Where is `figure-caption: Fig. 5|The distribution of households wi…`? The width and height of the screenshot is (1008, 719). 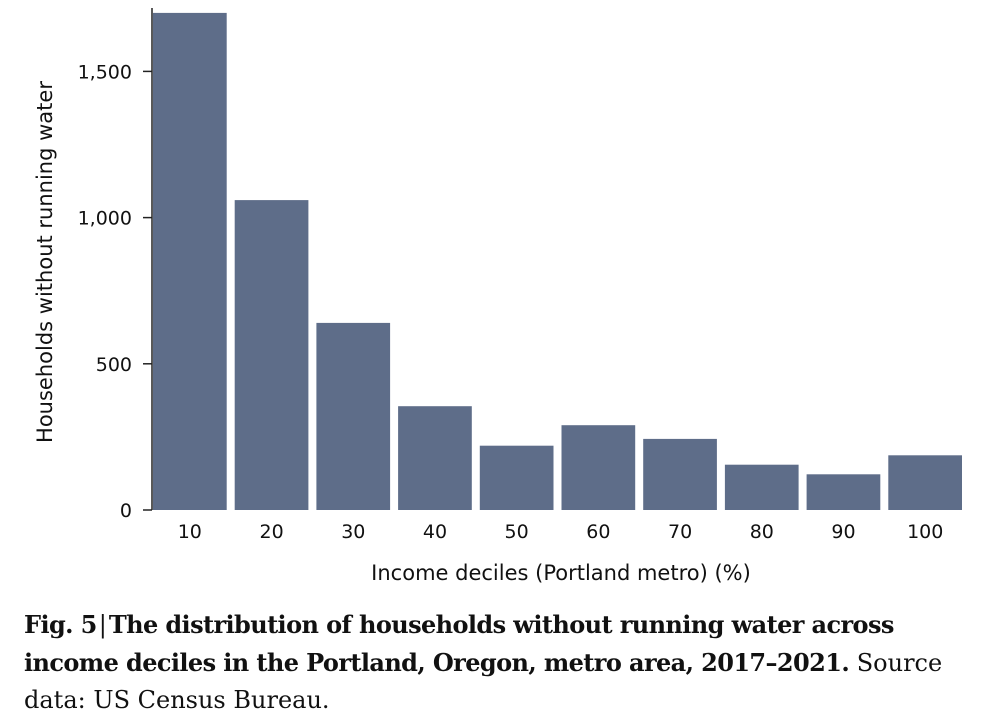 figure-caption: Fig. 5|The distribution of households wi… is located at coordinates (504, 662).